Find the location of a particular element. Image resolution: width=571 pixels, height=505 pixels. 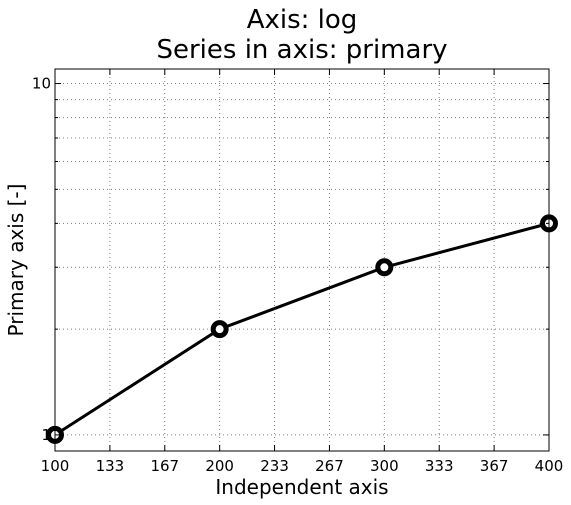

y-tick-label: 1 is located at coordinates (46, 435).